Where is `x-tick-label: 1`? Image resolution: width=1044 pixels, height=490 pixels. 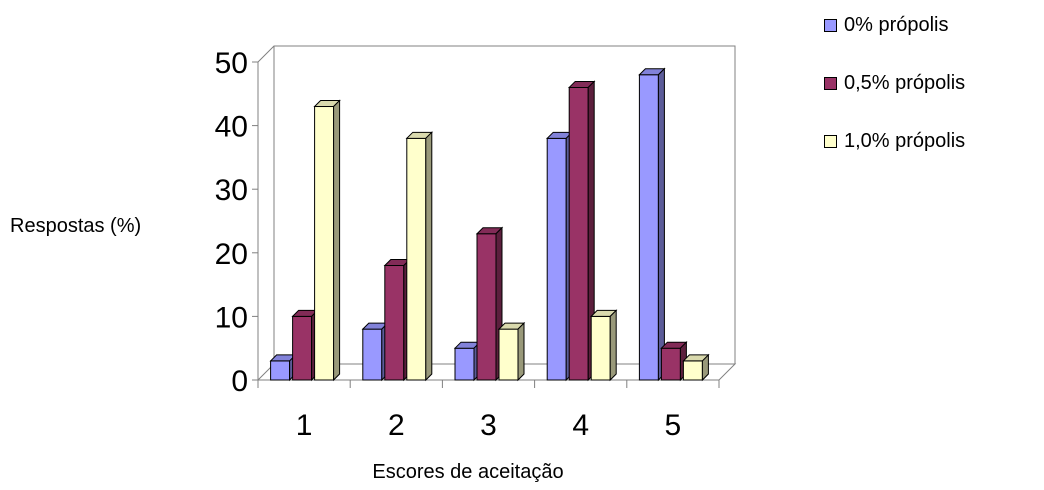
x-tick-label: 1 is located at coordinates (304, 425).